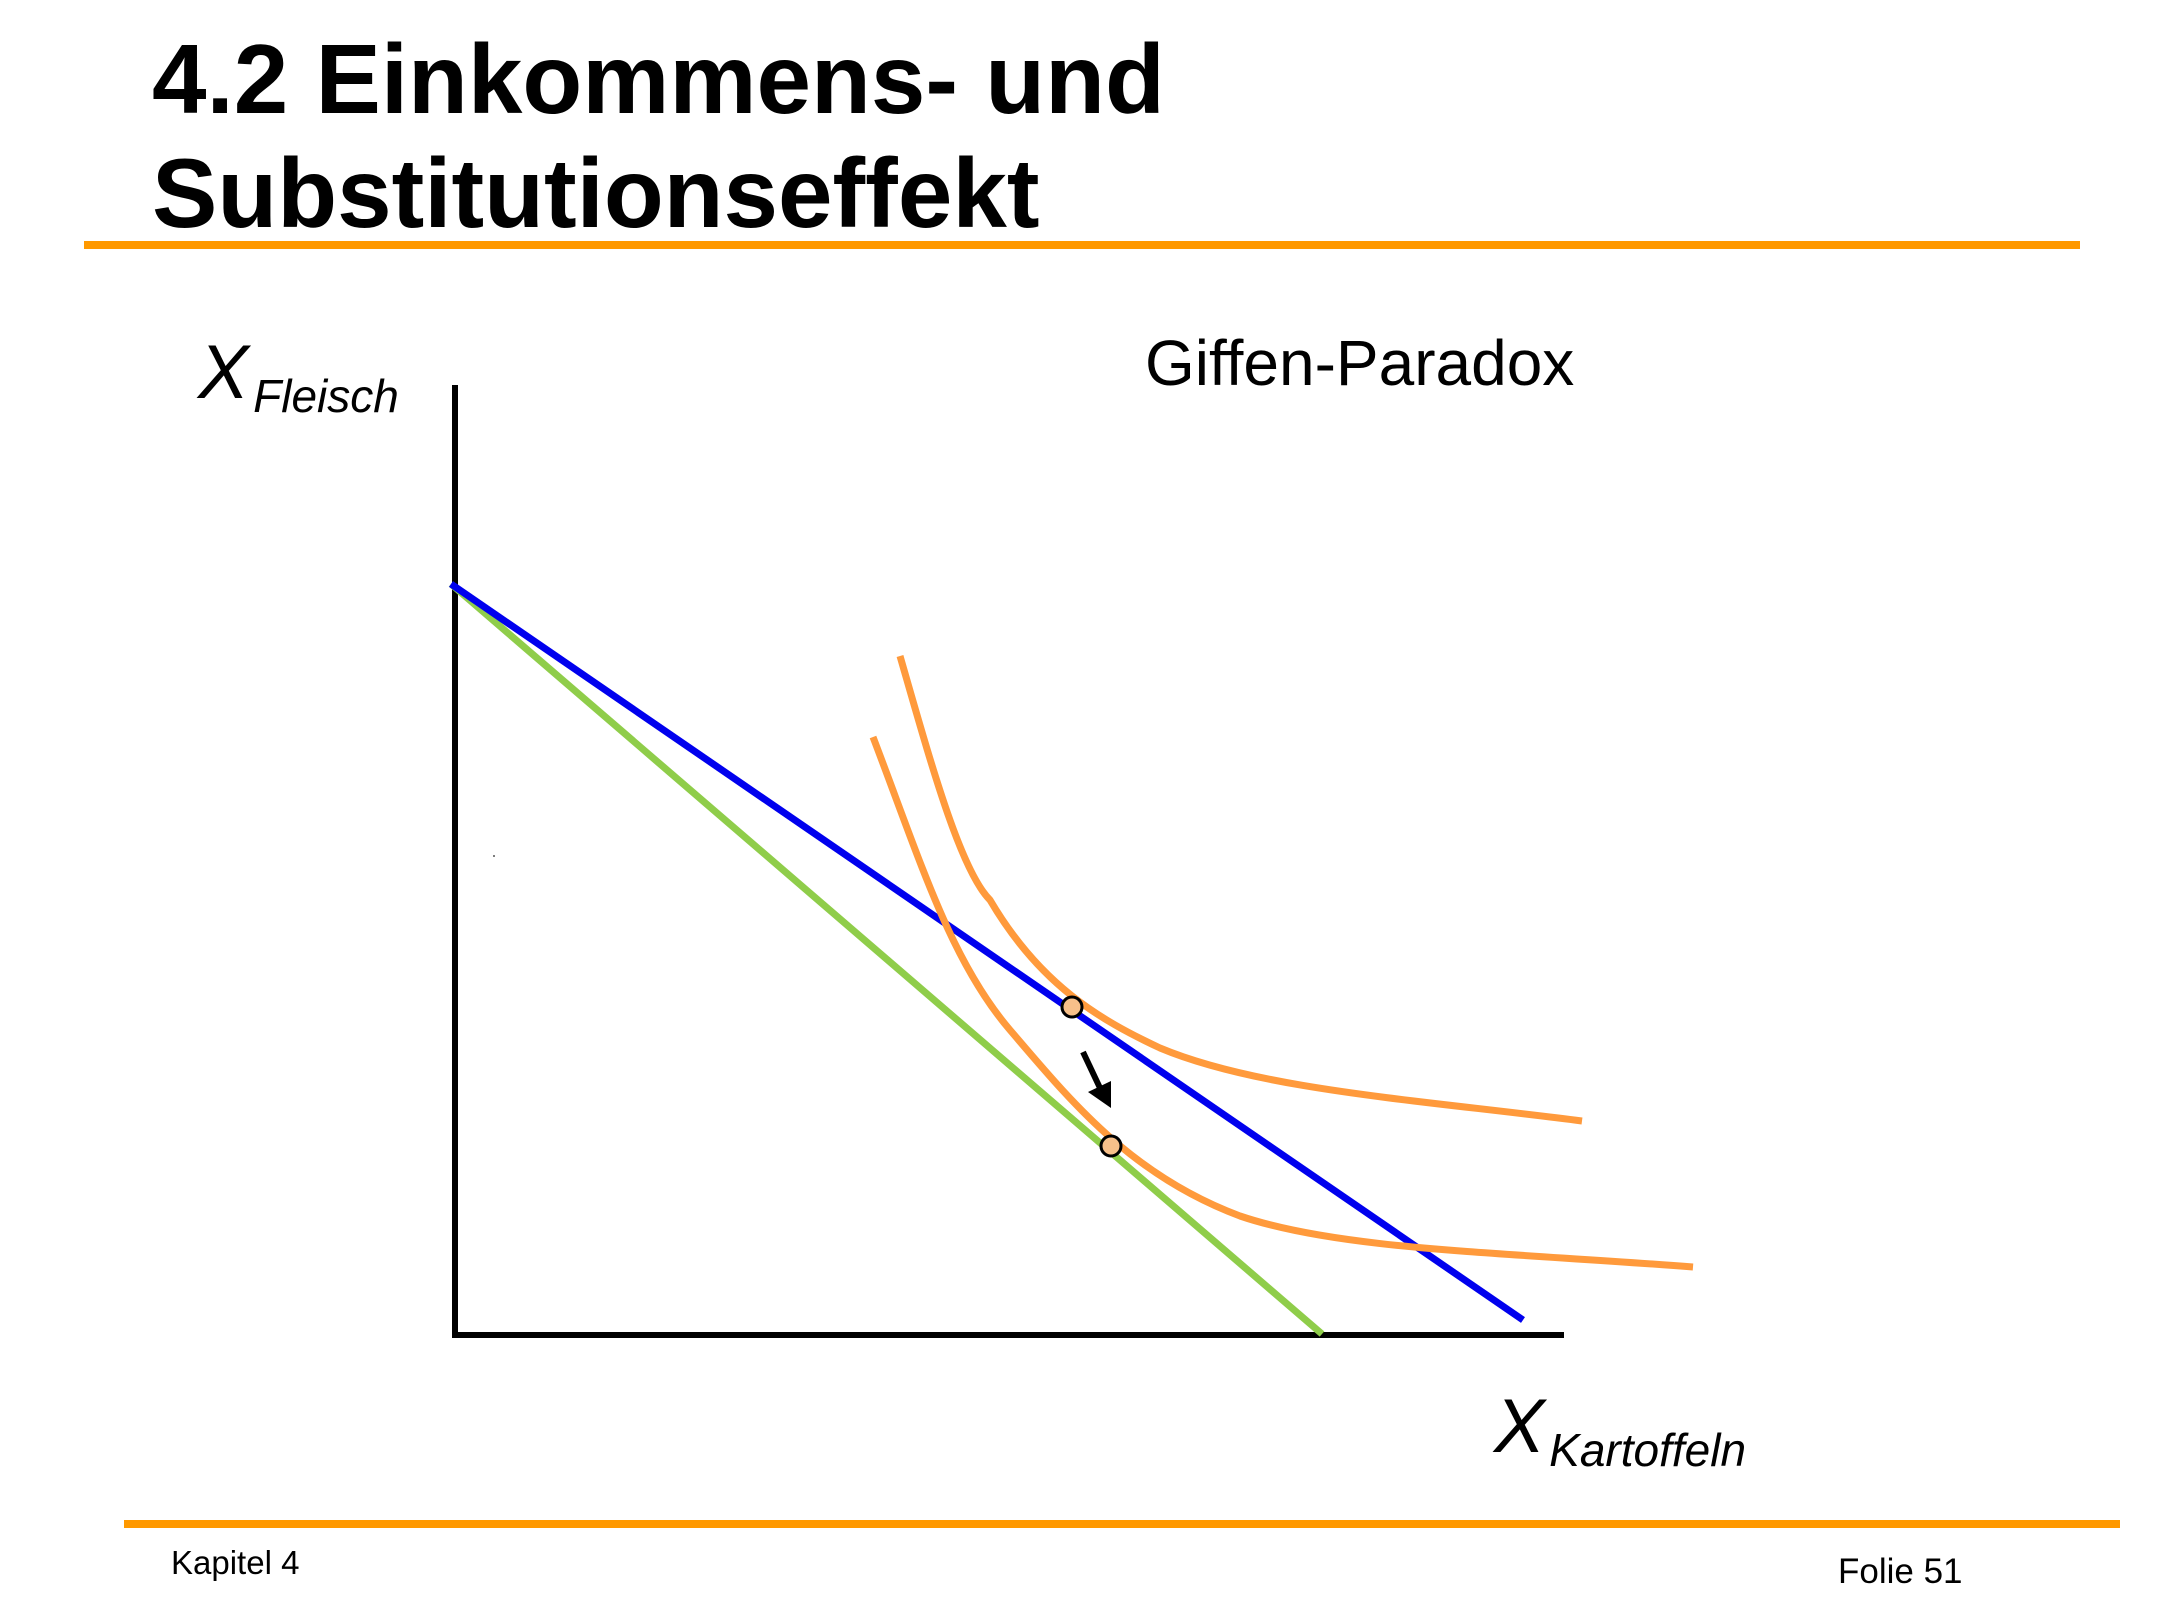 The image size is (2160, 1620). I want to click on title-divider, so click(1082, 245).